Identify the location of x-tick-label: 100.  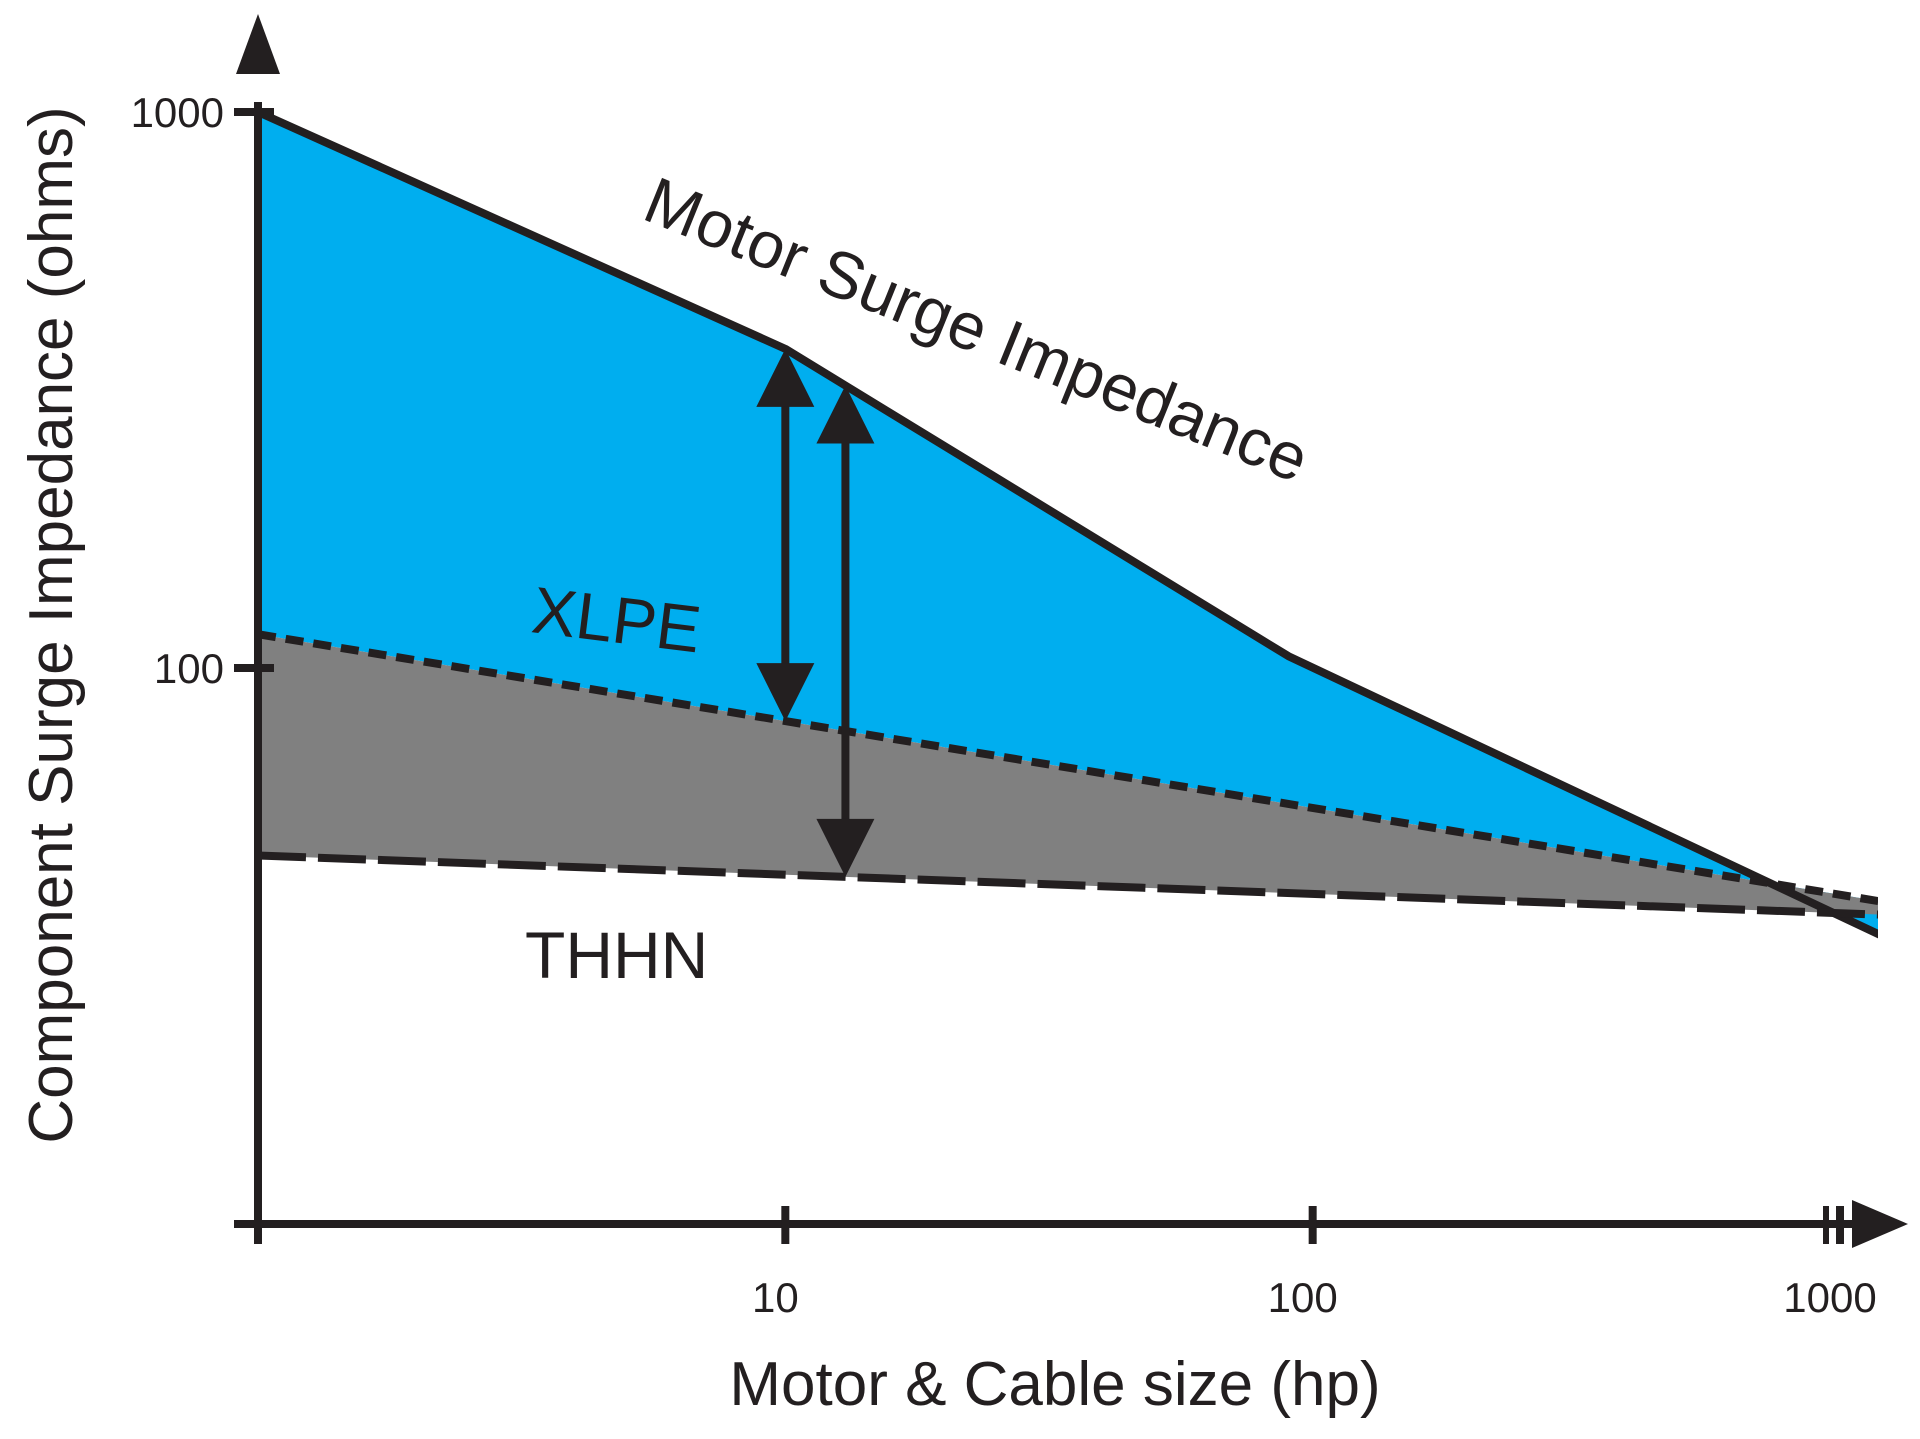
(1303, 1297).